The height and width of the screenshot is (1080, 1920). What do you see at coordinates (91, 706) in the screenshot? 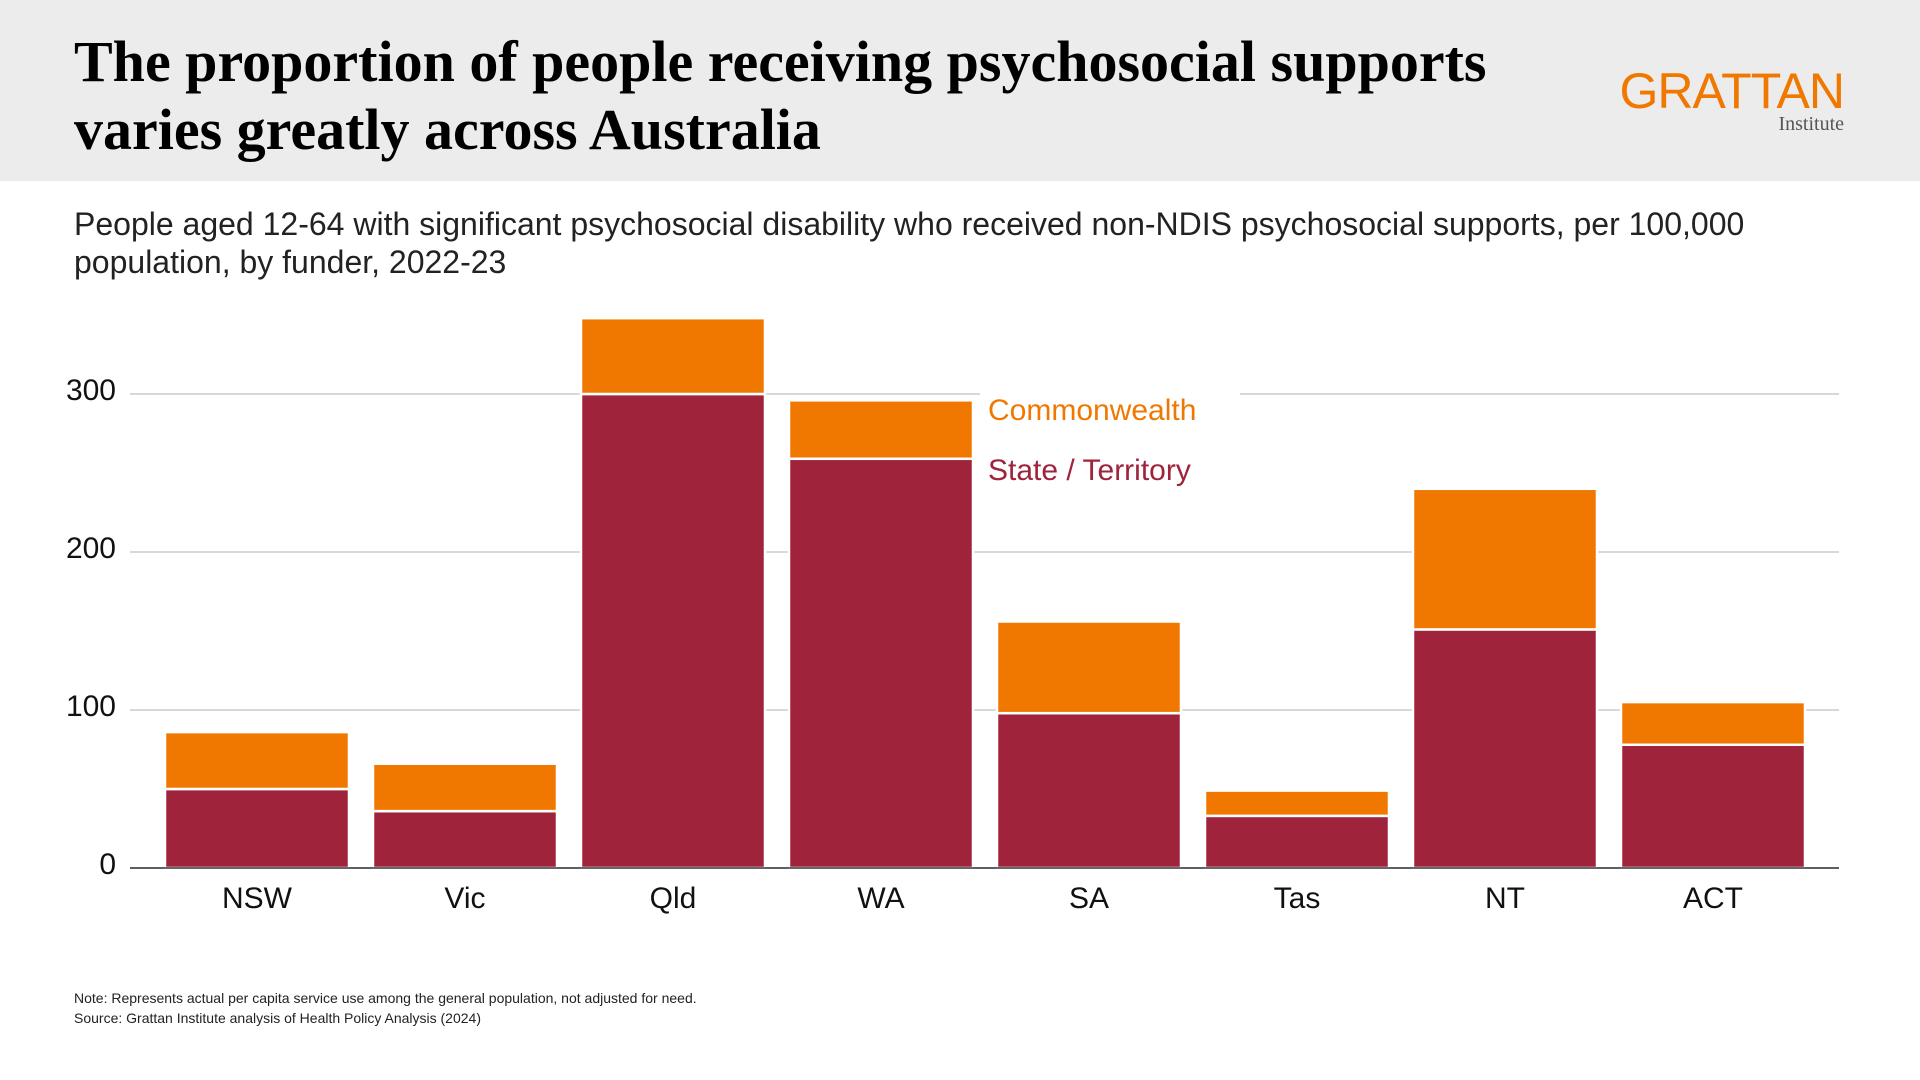
I see `y-tick-label: 100` at bounding box center [91, 706].